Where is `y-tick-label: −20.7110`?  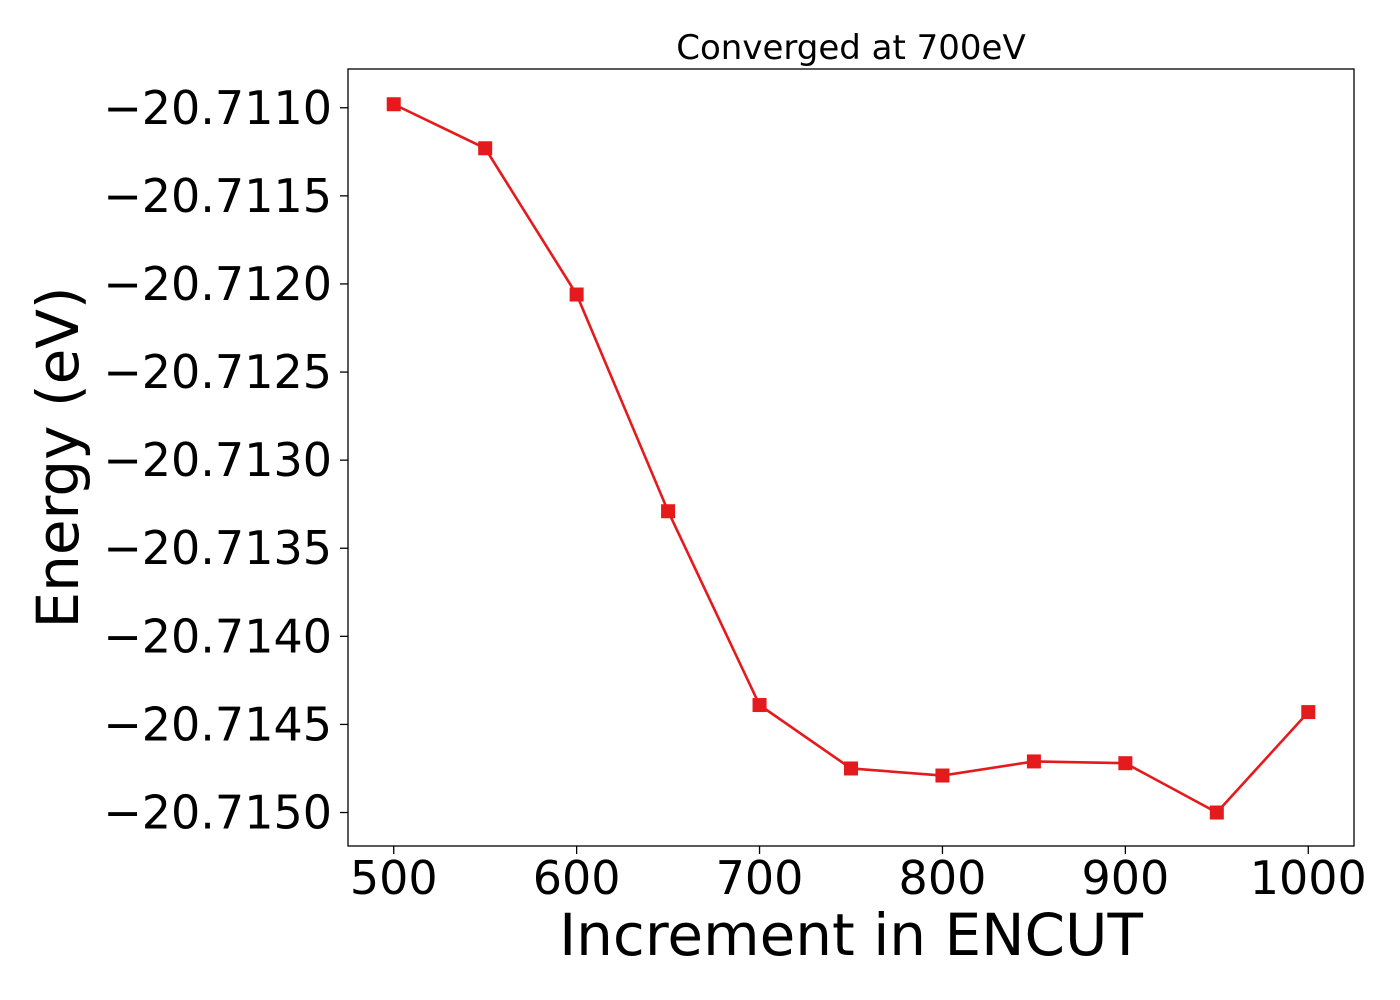 y-tick-label: −20.7110 is located at coordinates (217, 108).